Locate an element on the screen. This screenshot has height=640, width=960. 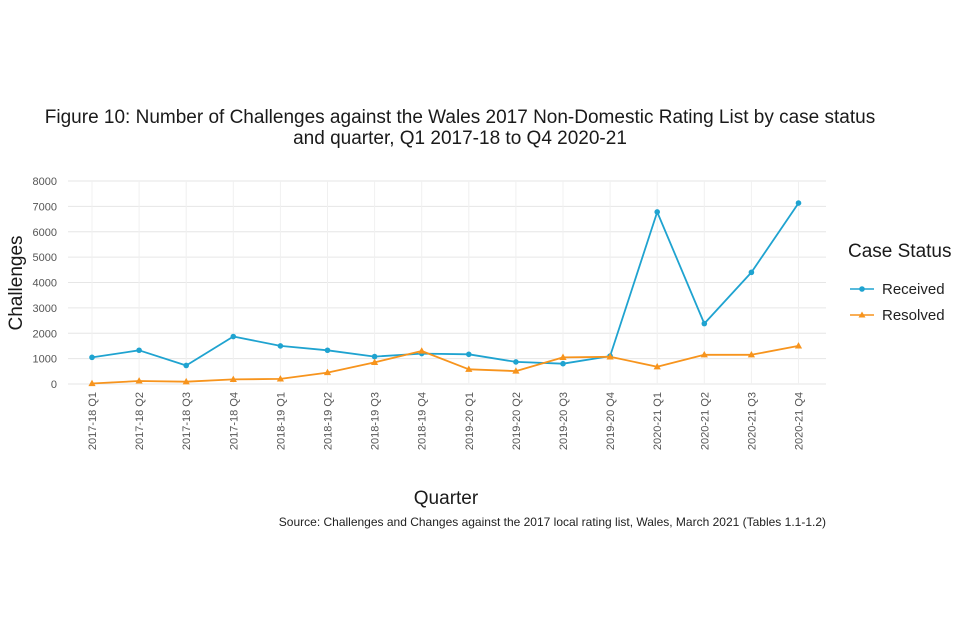
x-tick-label: 2019-20 Q2 is located at coordinates (517, 421).